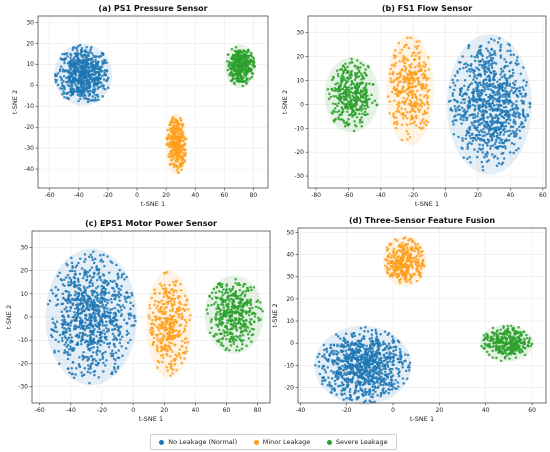  I want to click on y-tick-label: -20, so click(29, 127).